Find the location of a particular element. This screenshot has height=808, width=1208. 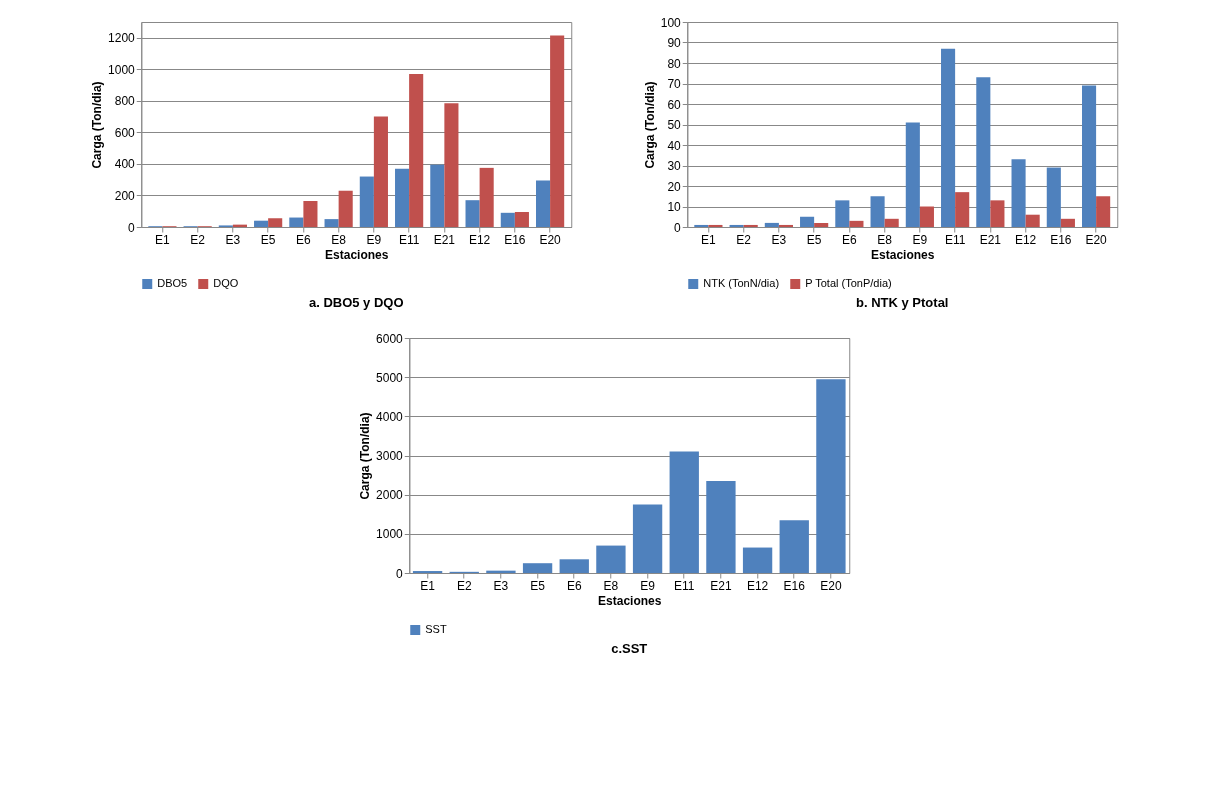

y-tick-label: 3000 is located at coordinates (390, 456).